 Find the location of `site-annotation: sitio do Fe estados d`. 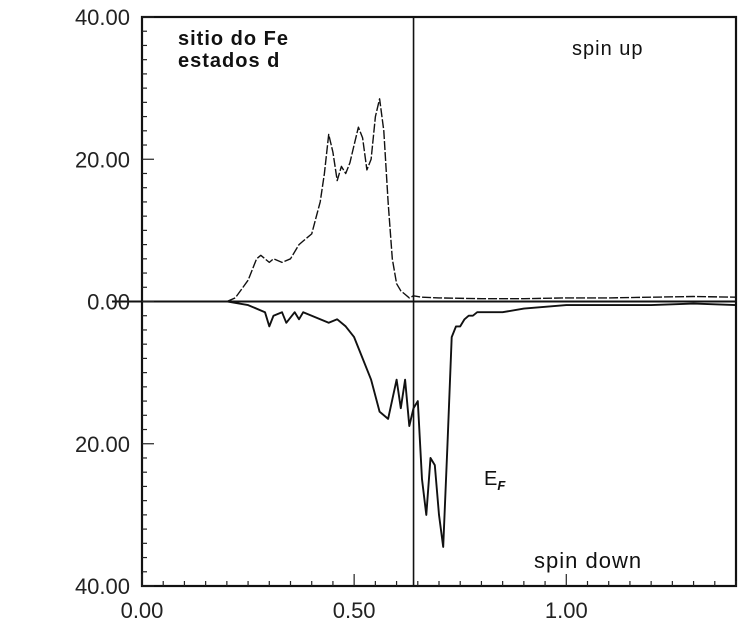

site-annotation: sitio do Fe estados d is located at coordinates (233, 50).